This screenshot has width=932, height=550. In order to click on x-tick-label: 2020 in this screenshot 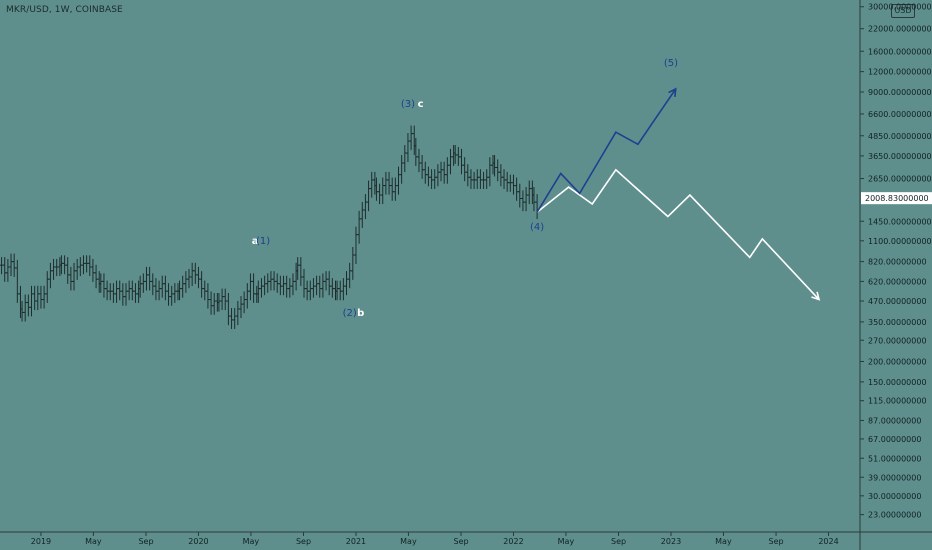, I will do `click(198, 541)`.